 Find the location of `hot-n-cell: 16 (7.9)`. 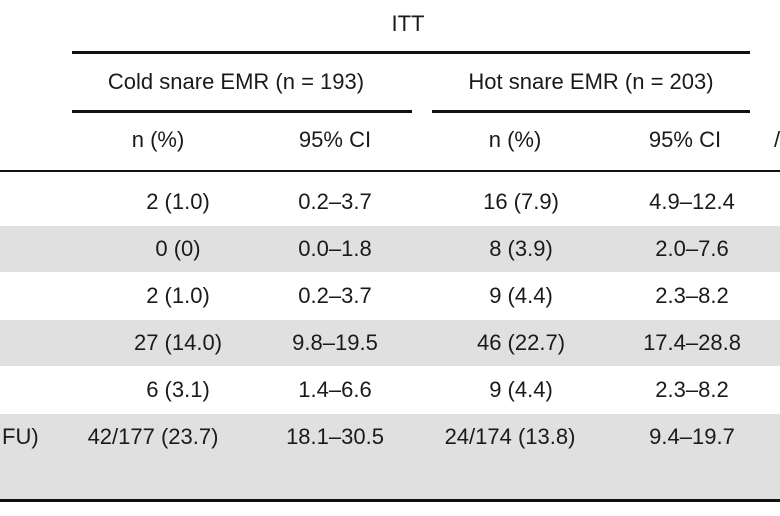

hot-n-cell: 16 (7.9) is located at coordinates (521, 201).